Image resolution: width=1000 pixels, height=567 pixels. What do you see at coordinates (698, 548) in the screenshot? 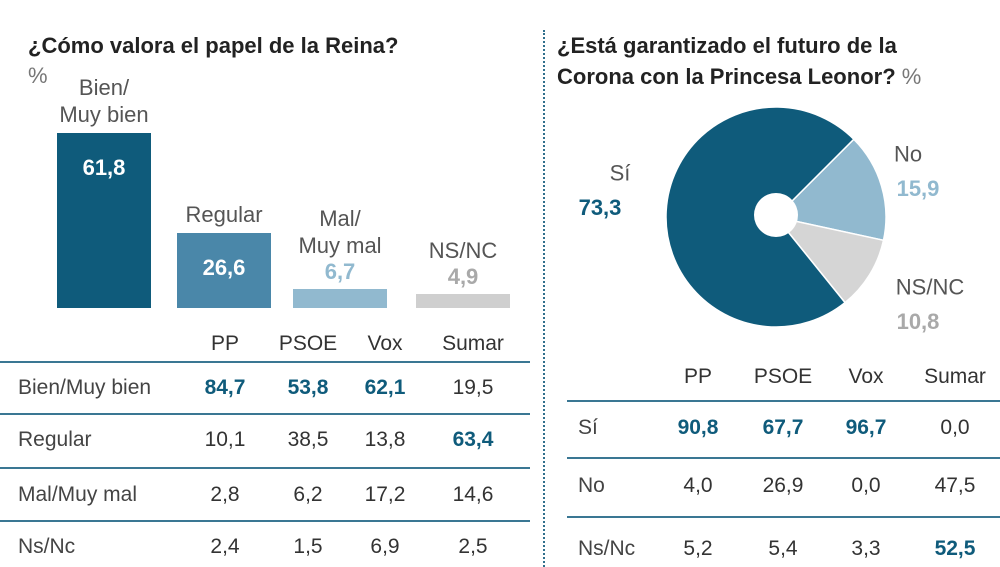
I see `cell: 5,2` at bounding box center [698, 548].